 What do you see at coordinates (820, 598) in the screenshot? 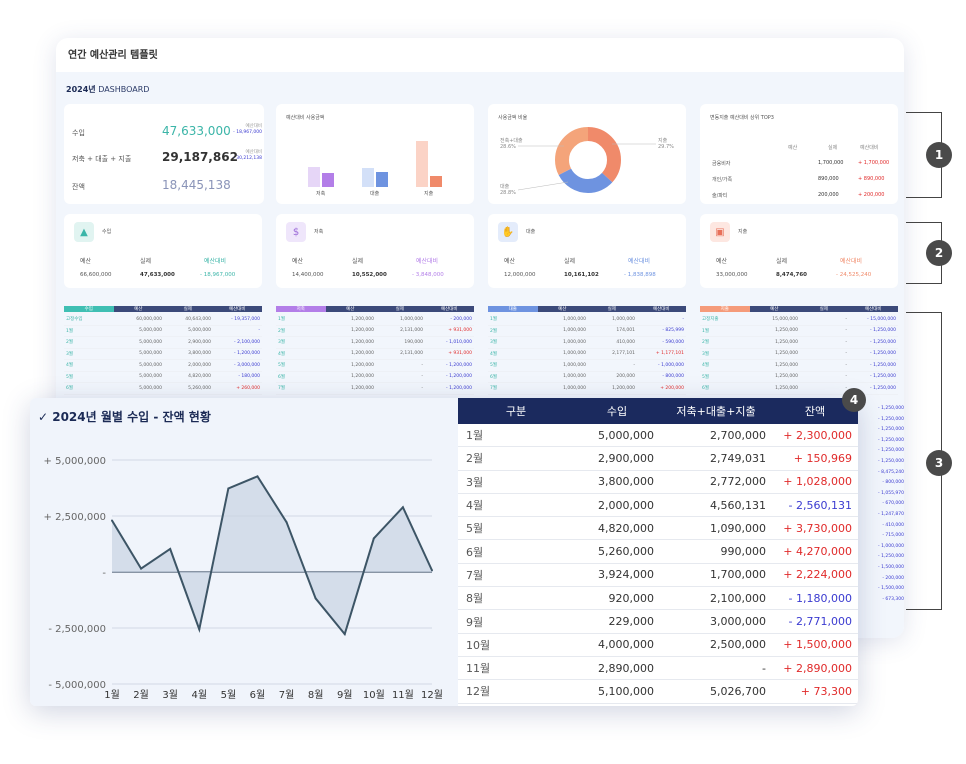
I see `row-balance: - 1,180,000` at bounding box center [820, 598].